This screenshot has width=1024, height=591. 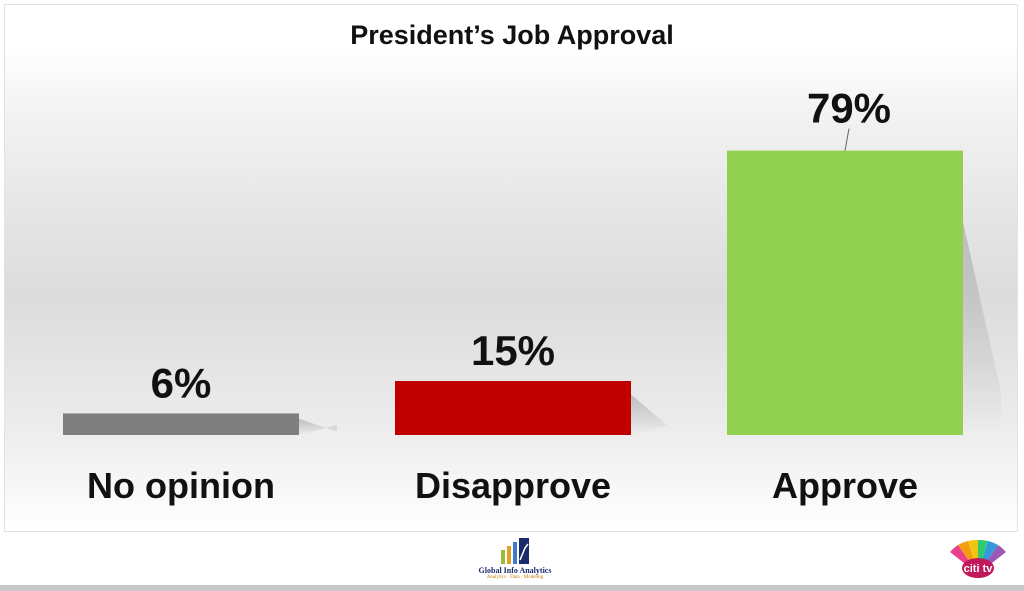 I want to click on bar-approve, so click(x=845, y=292).